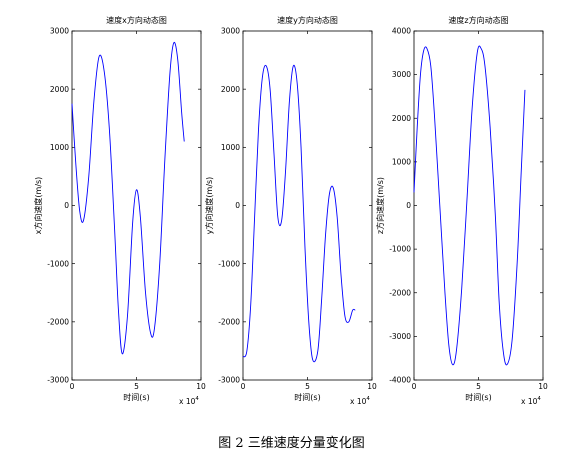 The height and width of the screenshot is (458, 583). I want to click on y-axis-label: x方向速度(m/s), so click(38, 206).